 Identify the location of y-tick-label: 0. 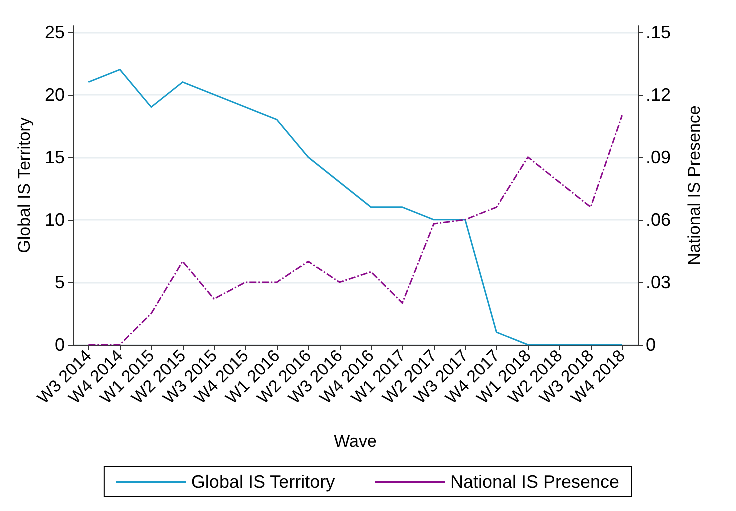
(59, 345).